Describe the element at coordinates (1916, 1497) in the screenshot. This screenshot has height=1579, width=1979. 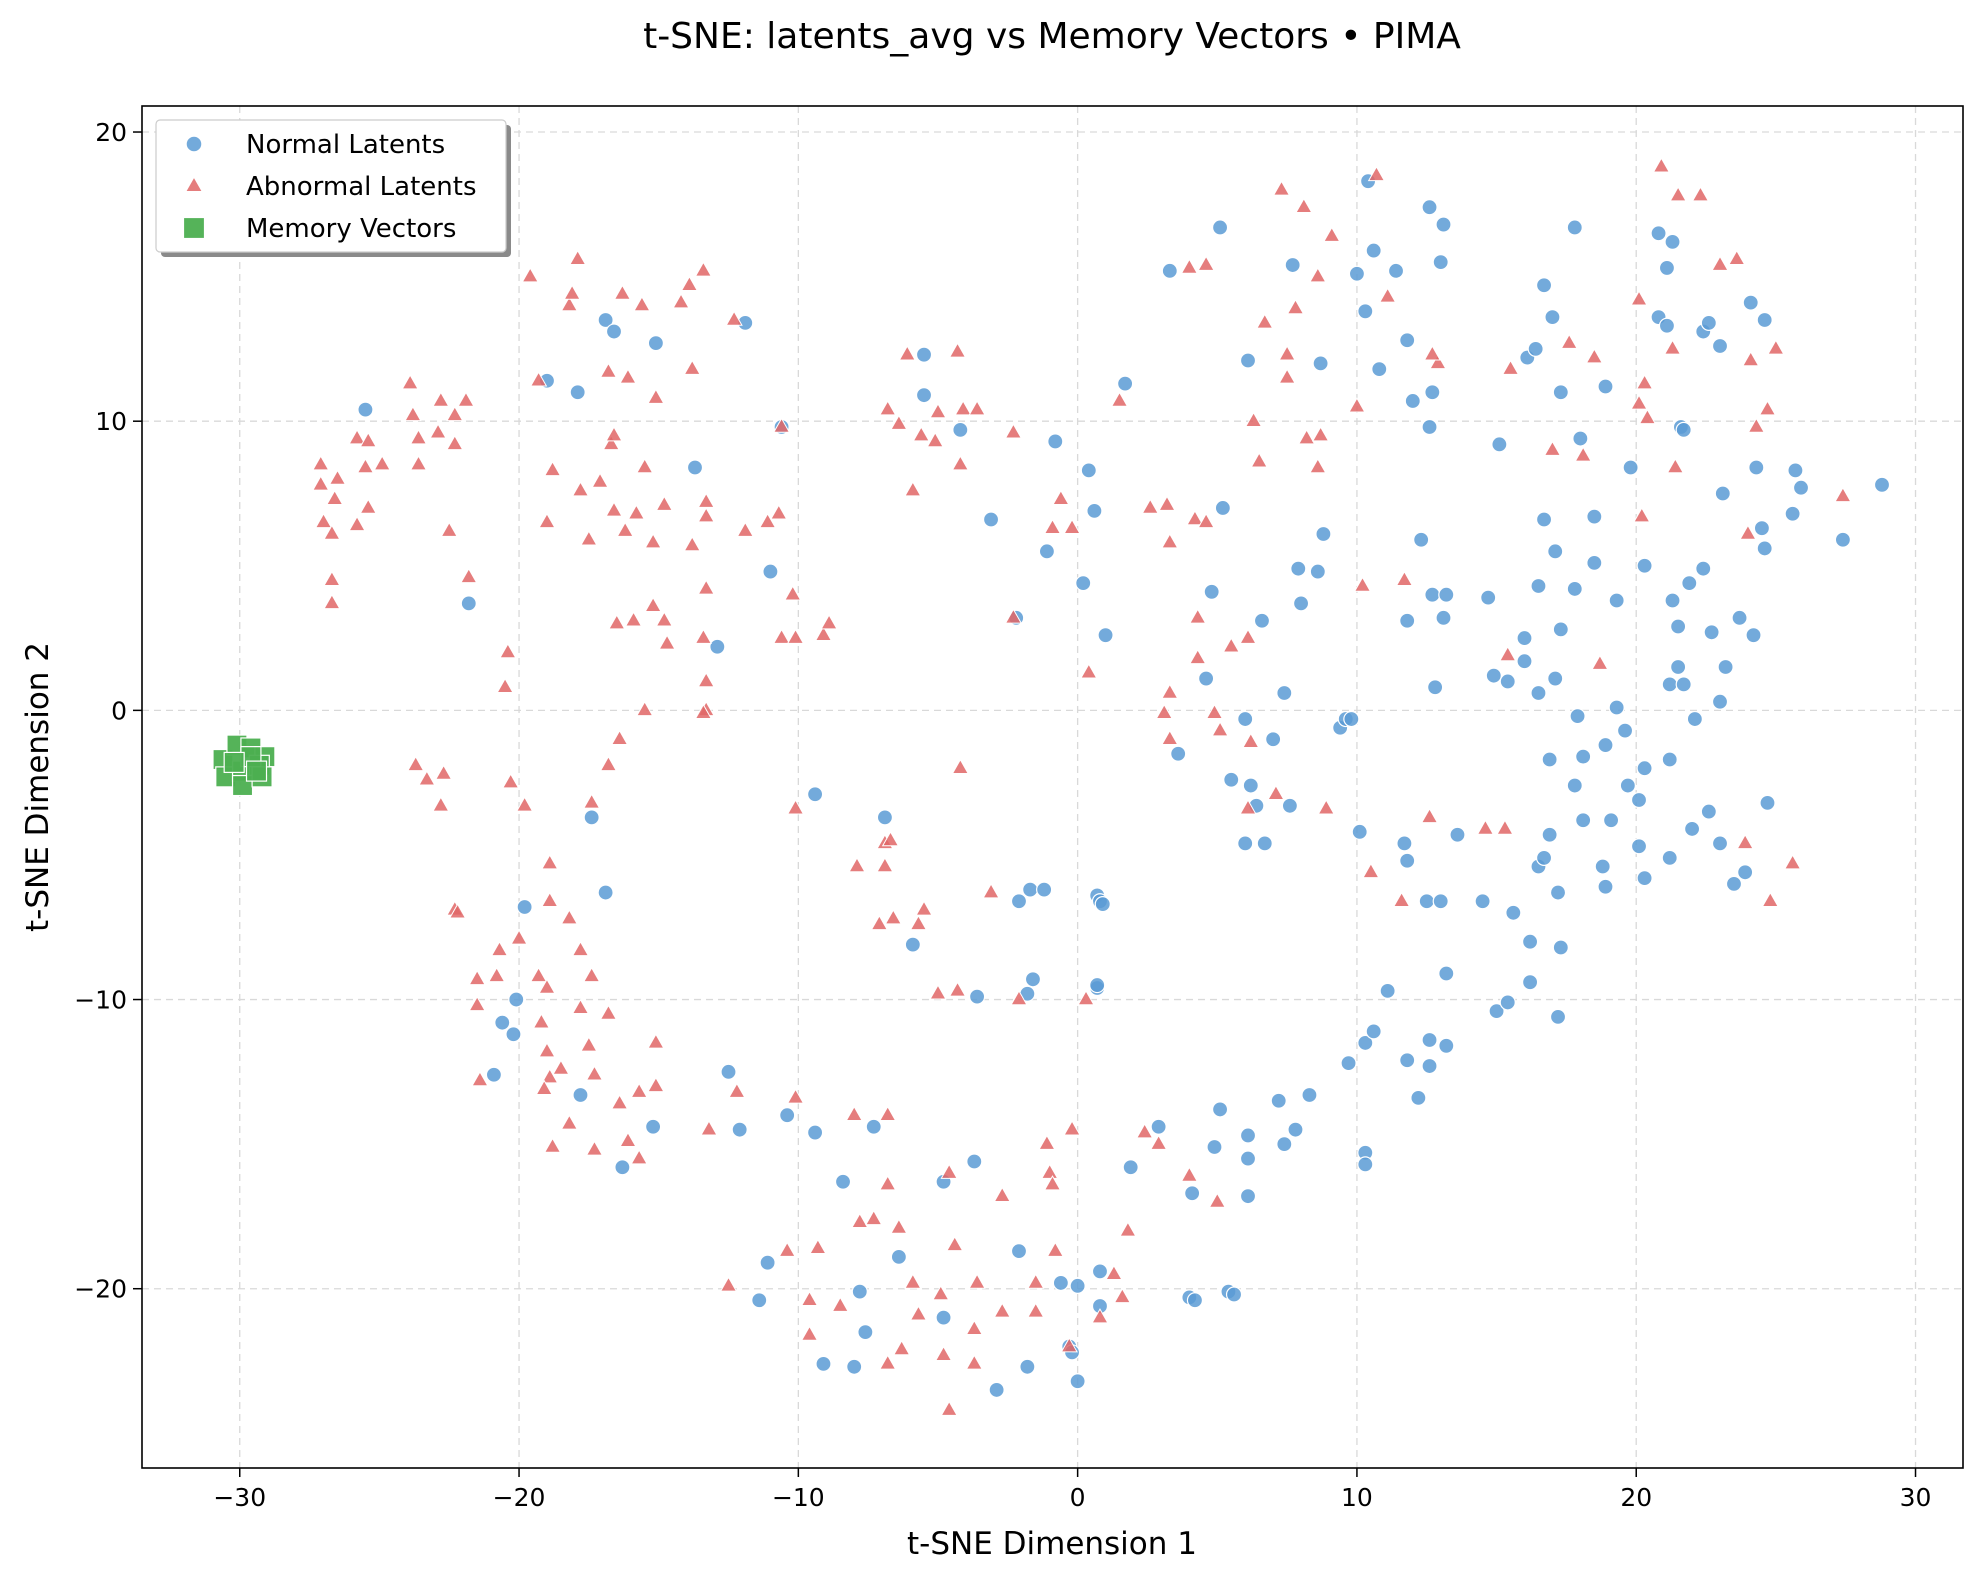
I see `x-tick-label: 30` at that location.